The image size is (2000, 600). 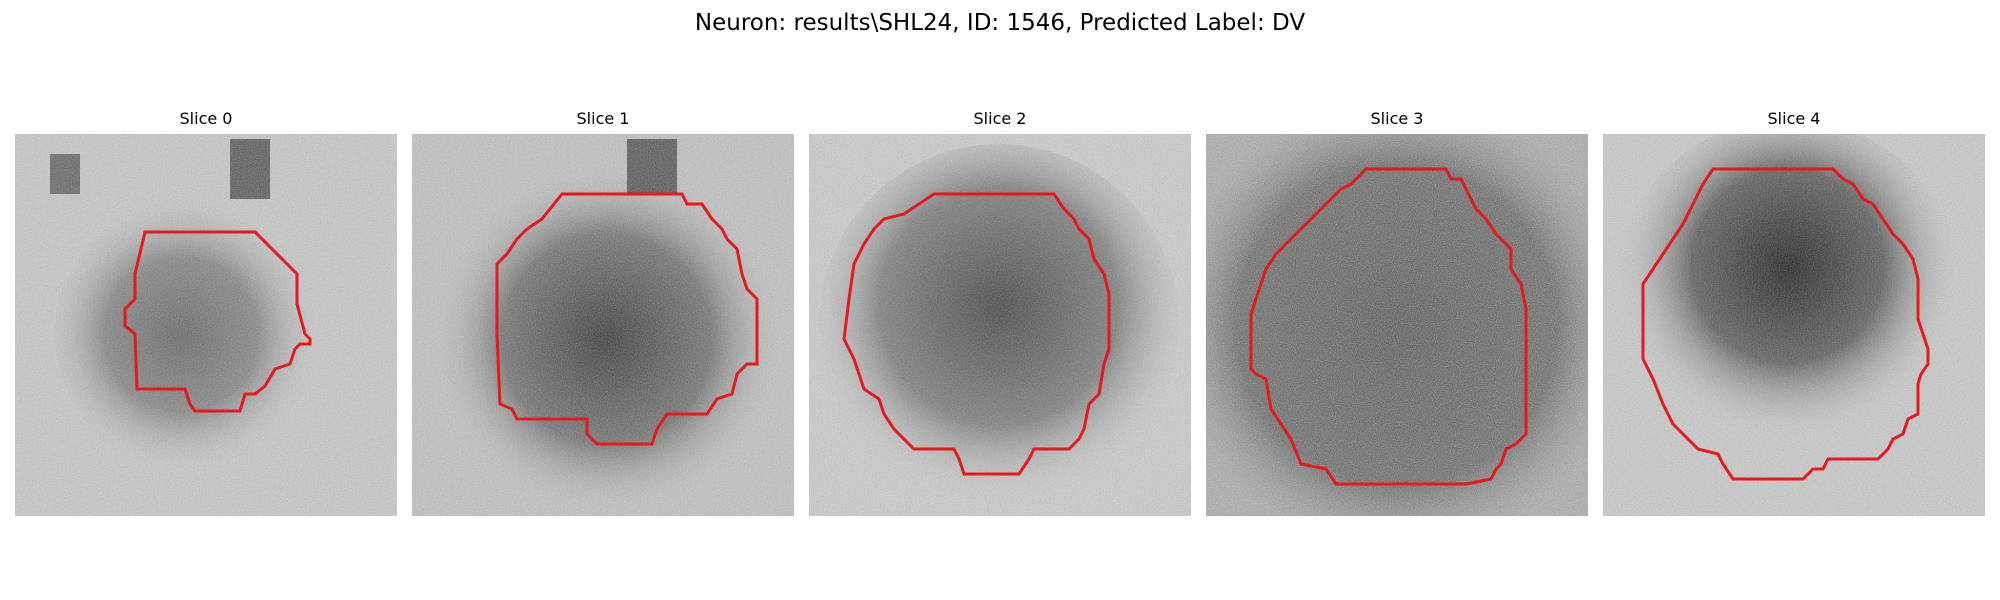 I want to click on slice-panel-4: Slice 4, so click(x=1794, y=312).